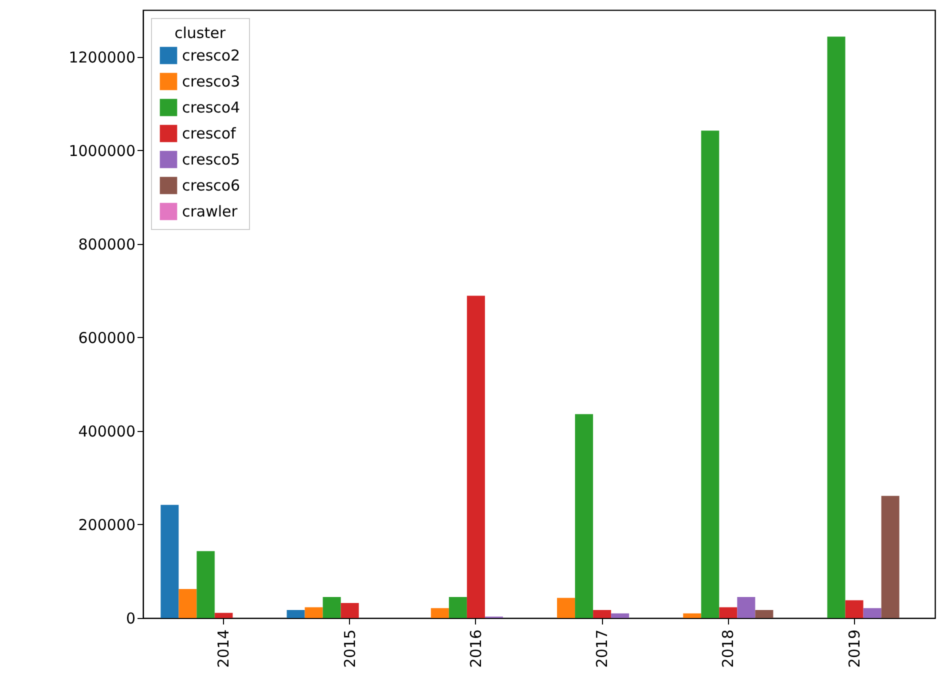 The width and height of the screenshot is (938, 697). What do you see at coordinates (211, 107) in the screenshot?
I see `legend-label: cresco4` at bounding box center [211, 107].